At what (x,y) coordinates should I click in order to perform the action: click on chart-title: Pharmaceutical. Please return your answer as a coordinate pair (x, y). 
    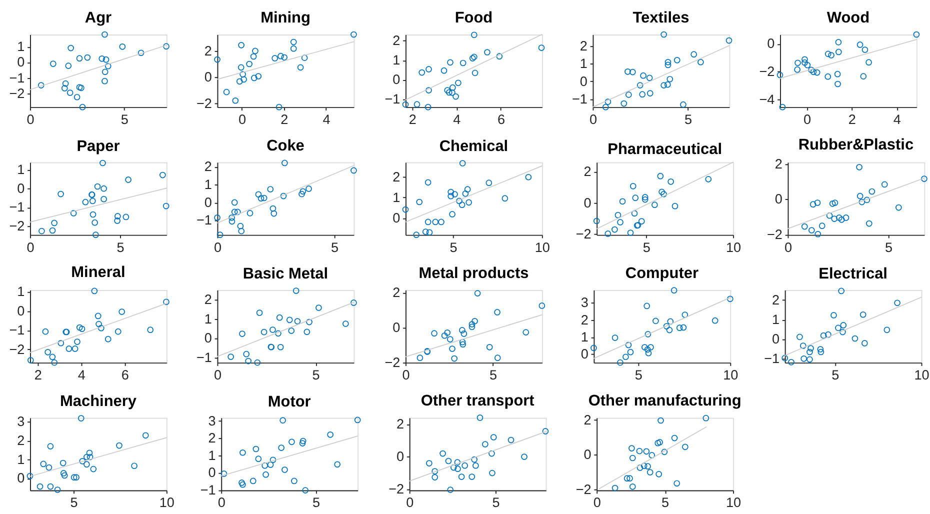
    Looking at the image, I should click on (665, 149).